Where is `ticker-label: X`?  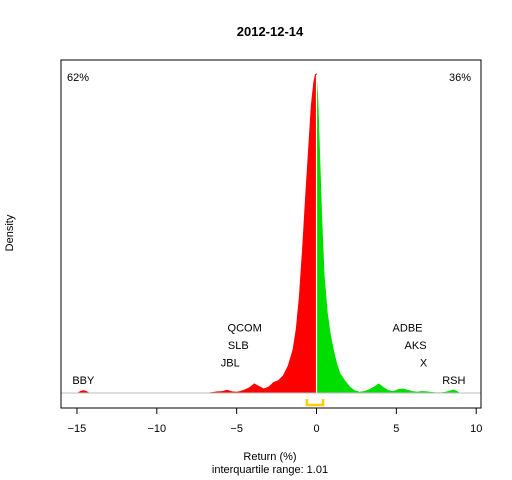 ticker-label: X is located at coordinates (424, 364).